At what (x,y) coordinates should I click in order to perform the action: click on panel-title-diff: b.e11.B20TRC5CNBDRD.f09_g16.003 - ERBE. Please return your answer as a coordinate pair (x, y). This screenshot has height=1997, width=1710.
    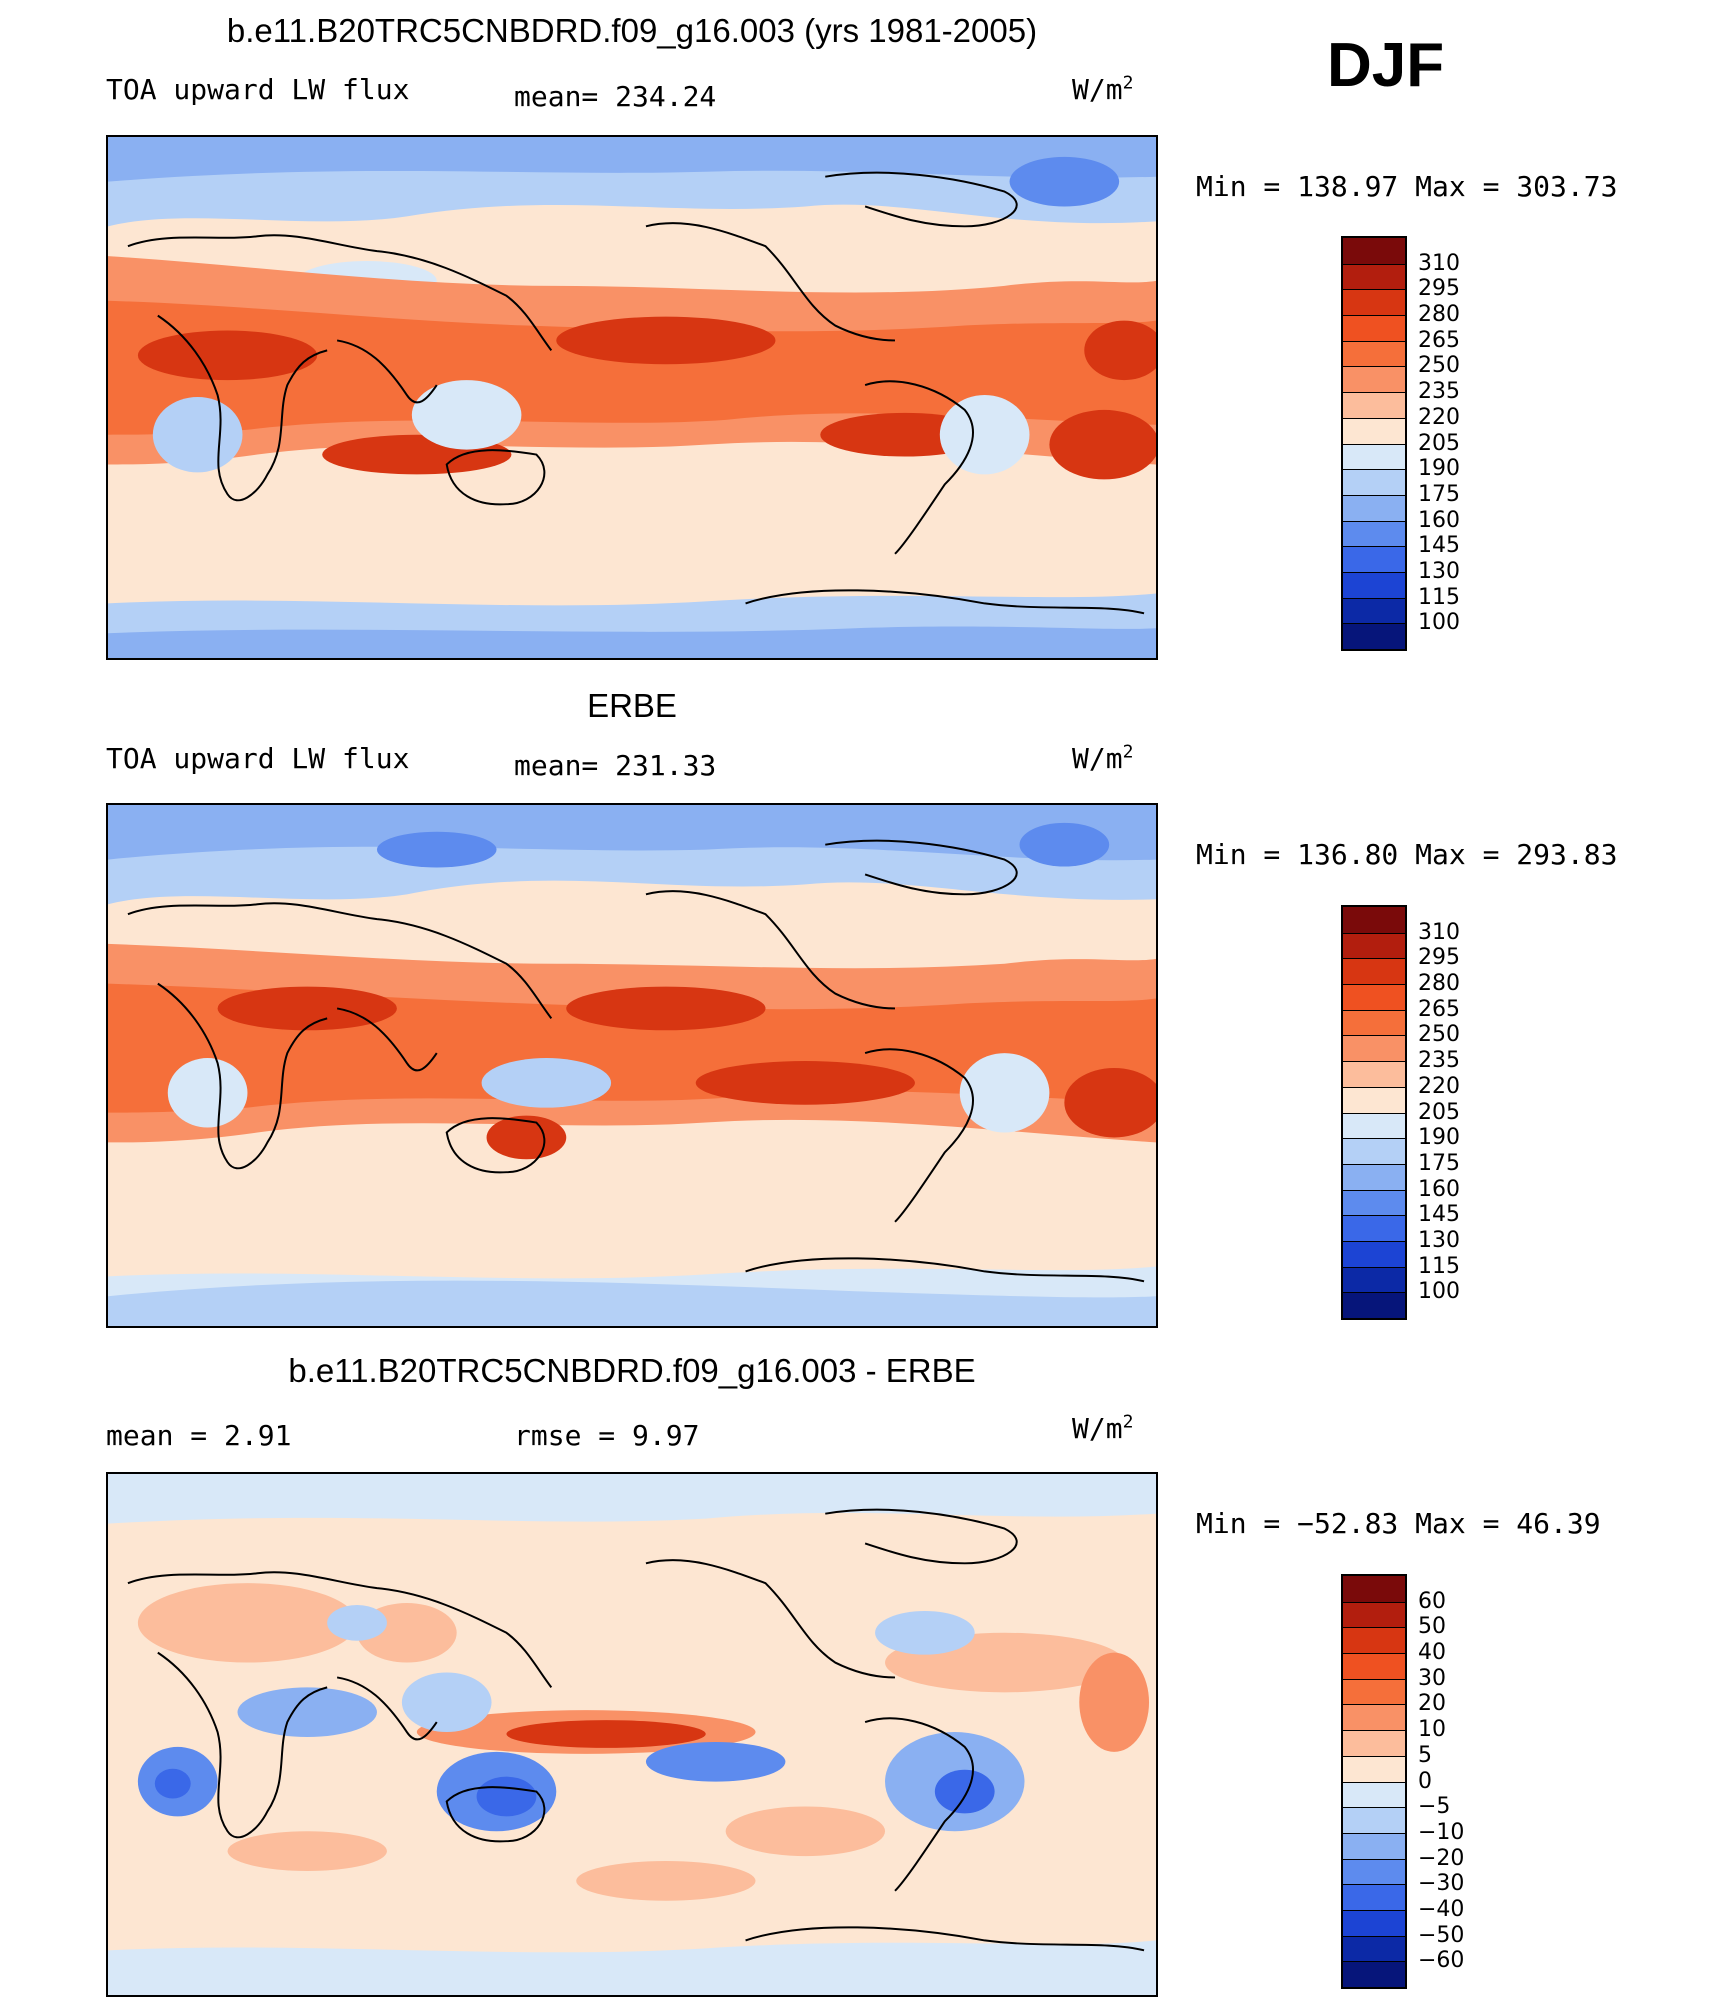
    Looking at the image, I should click on (632, 1370).